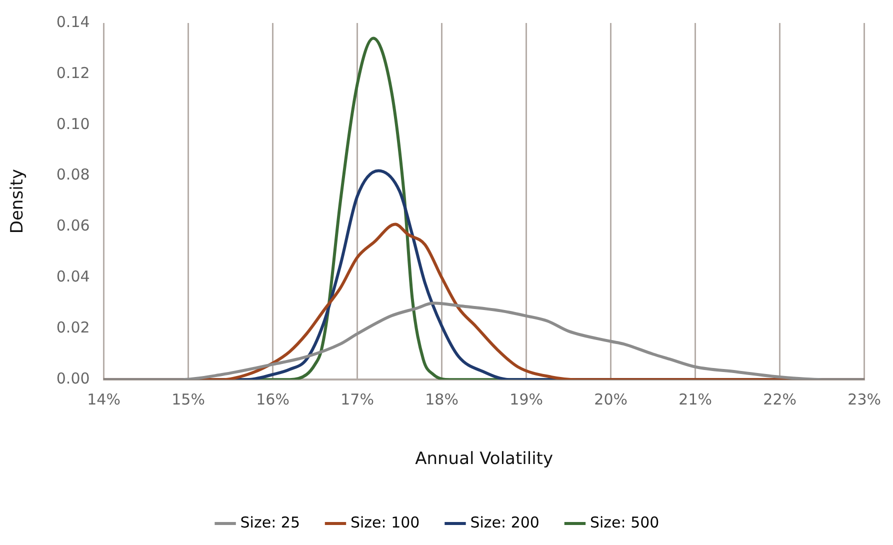  What do you see at coordinates (695, 399) in the screenshot?
I see `x-tick-label: 21%` at bounding box center [695, 399].